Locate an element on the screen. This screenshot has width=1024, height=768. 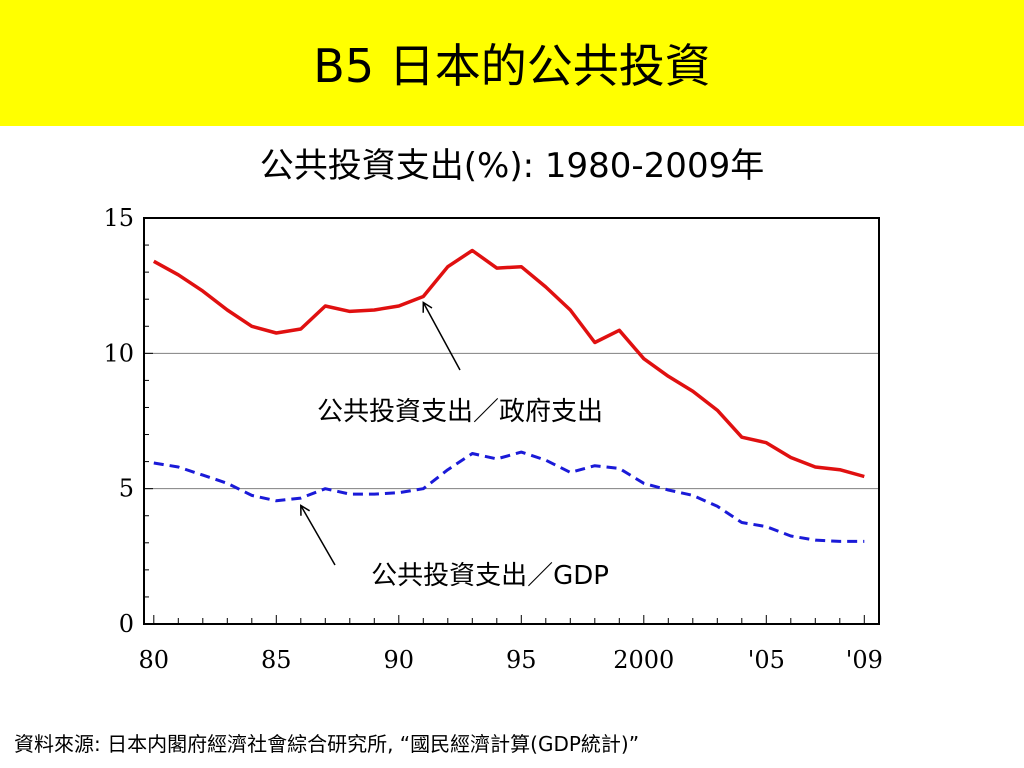
y-tick-label: 5 is located at coordinates (126, 489).